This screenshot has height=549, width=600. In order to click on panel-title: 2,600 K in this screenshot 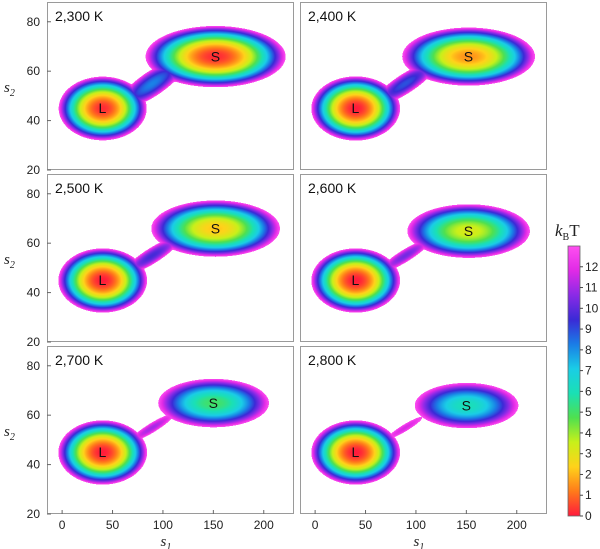, I will do `click(332, 188)`.